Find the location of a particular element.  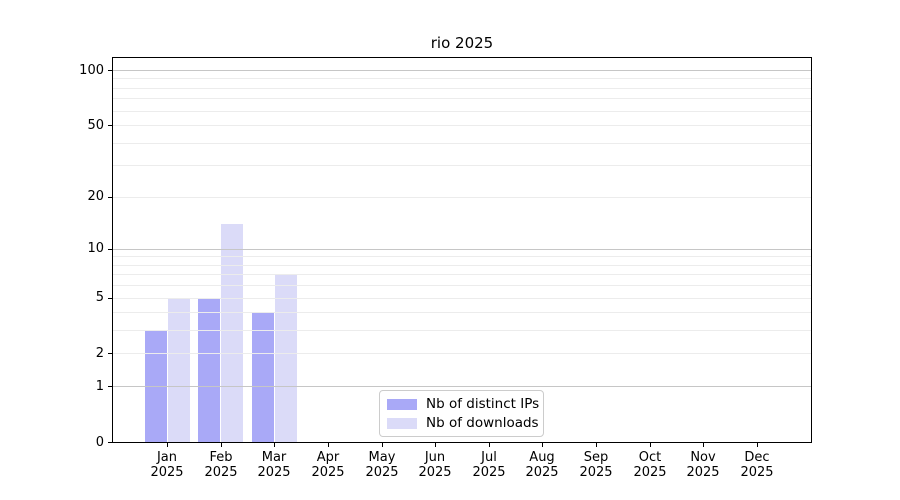

legend-item-downloads: Nb of downloads is located at coordinates (461, 423).